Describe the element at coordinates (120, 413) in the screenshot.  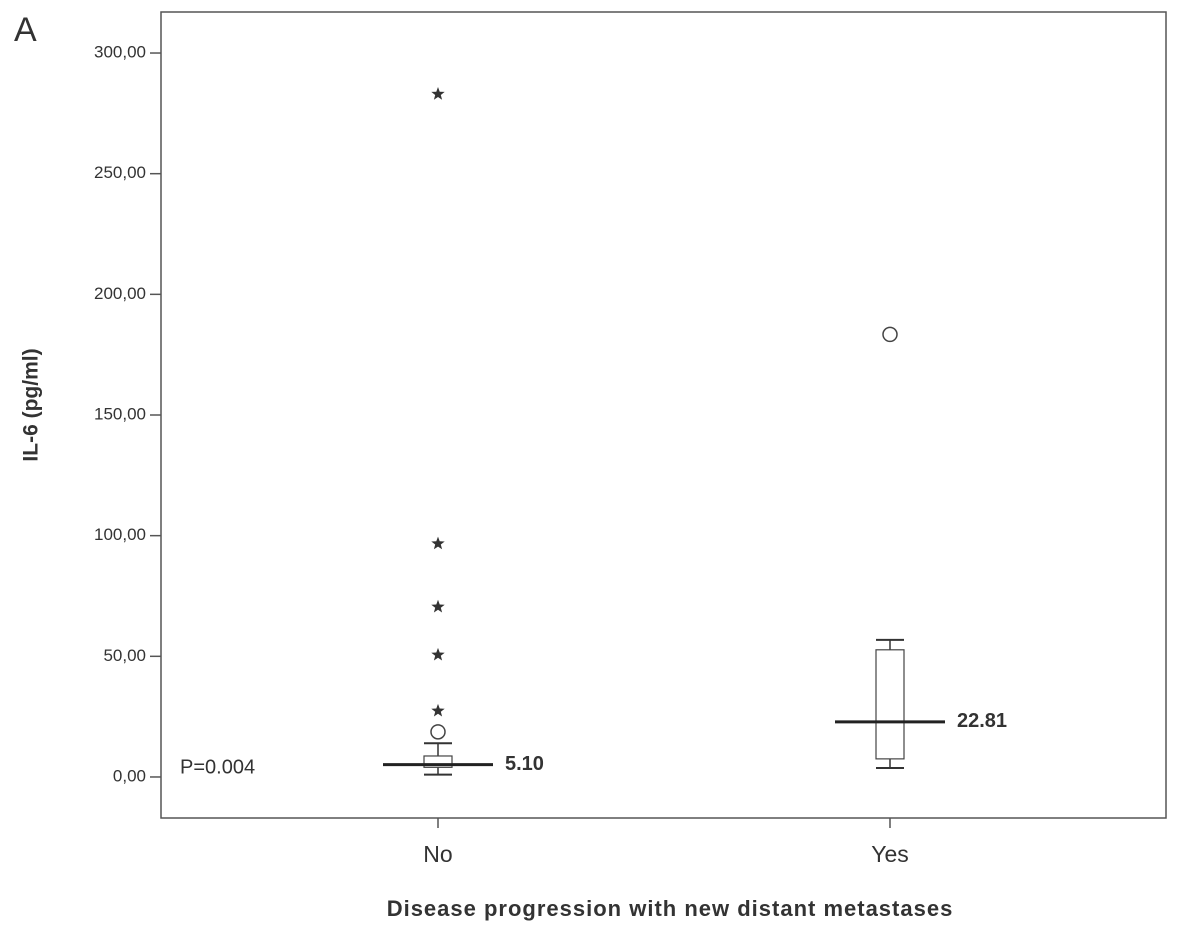
I see `y-tick-label: 150,00` at that location.